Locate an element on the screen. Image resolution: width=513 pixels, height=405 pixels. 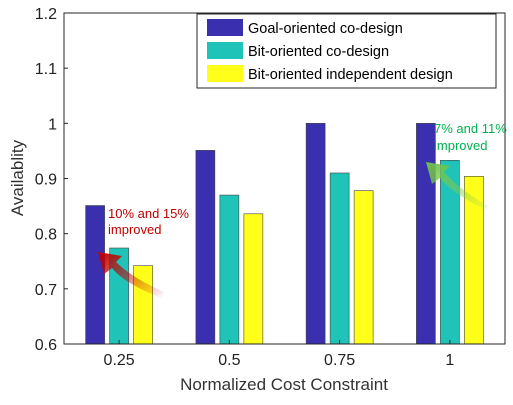
y-tick-label: 0.8 is located at coordinates (46, 235).